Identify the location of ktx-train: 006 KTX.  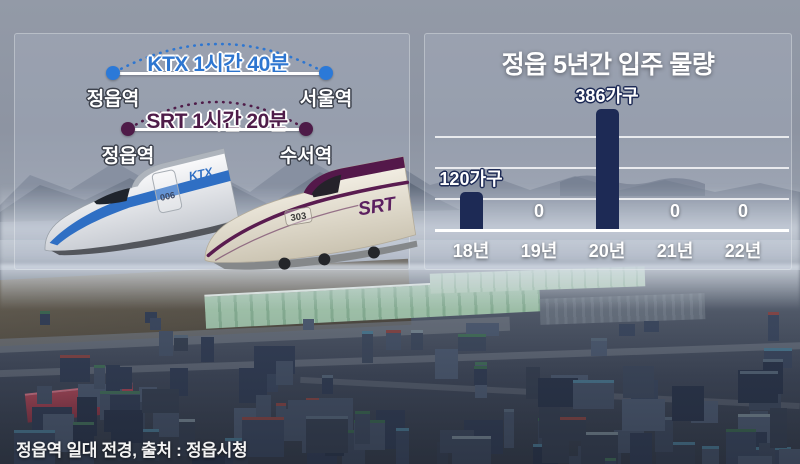
(142, 202).